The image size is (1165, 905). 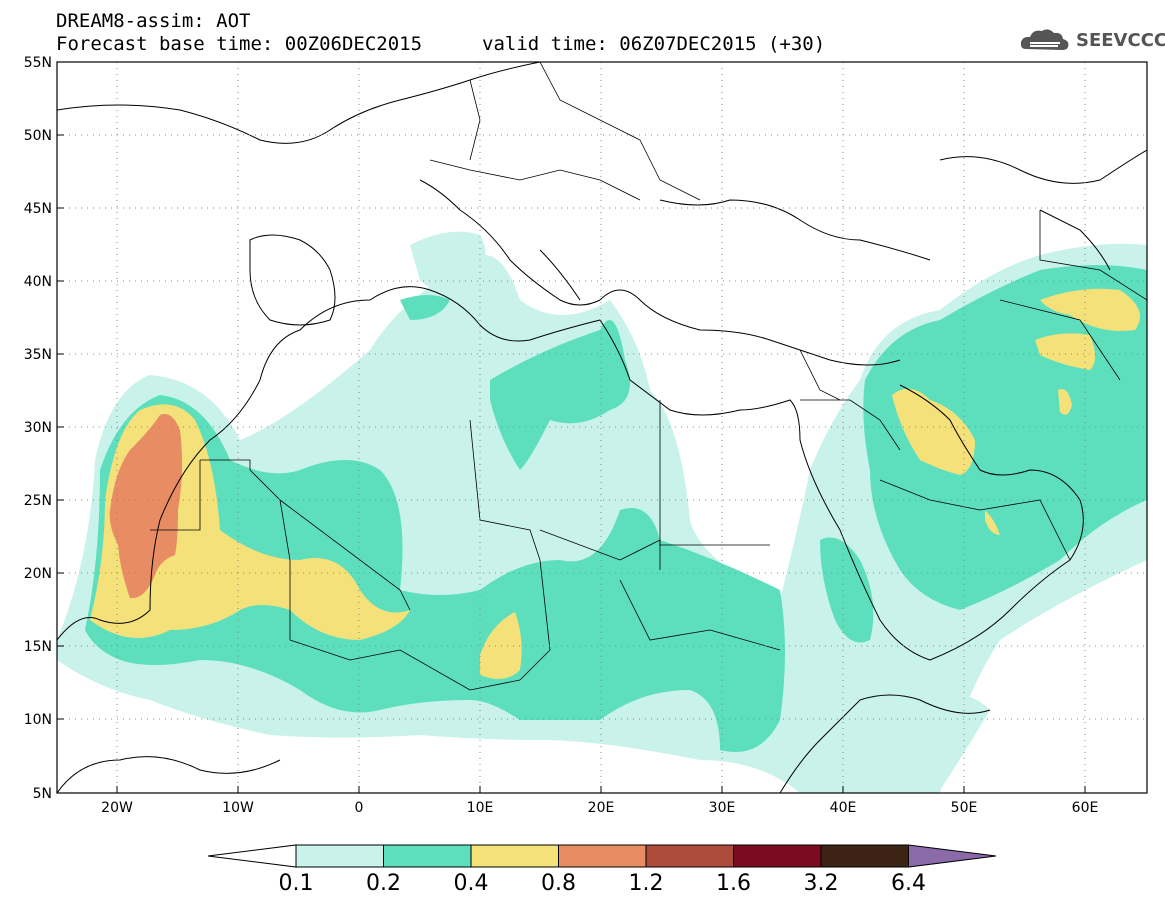 I want to click on colorbar-label: 0.1, so click(x=296, y=883).